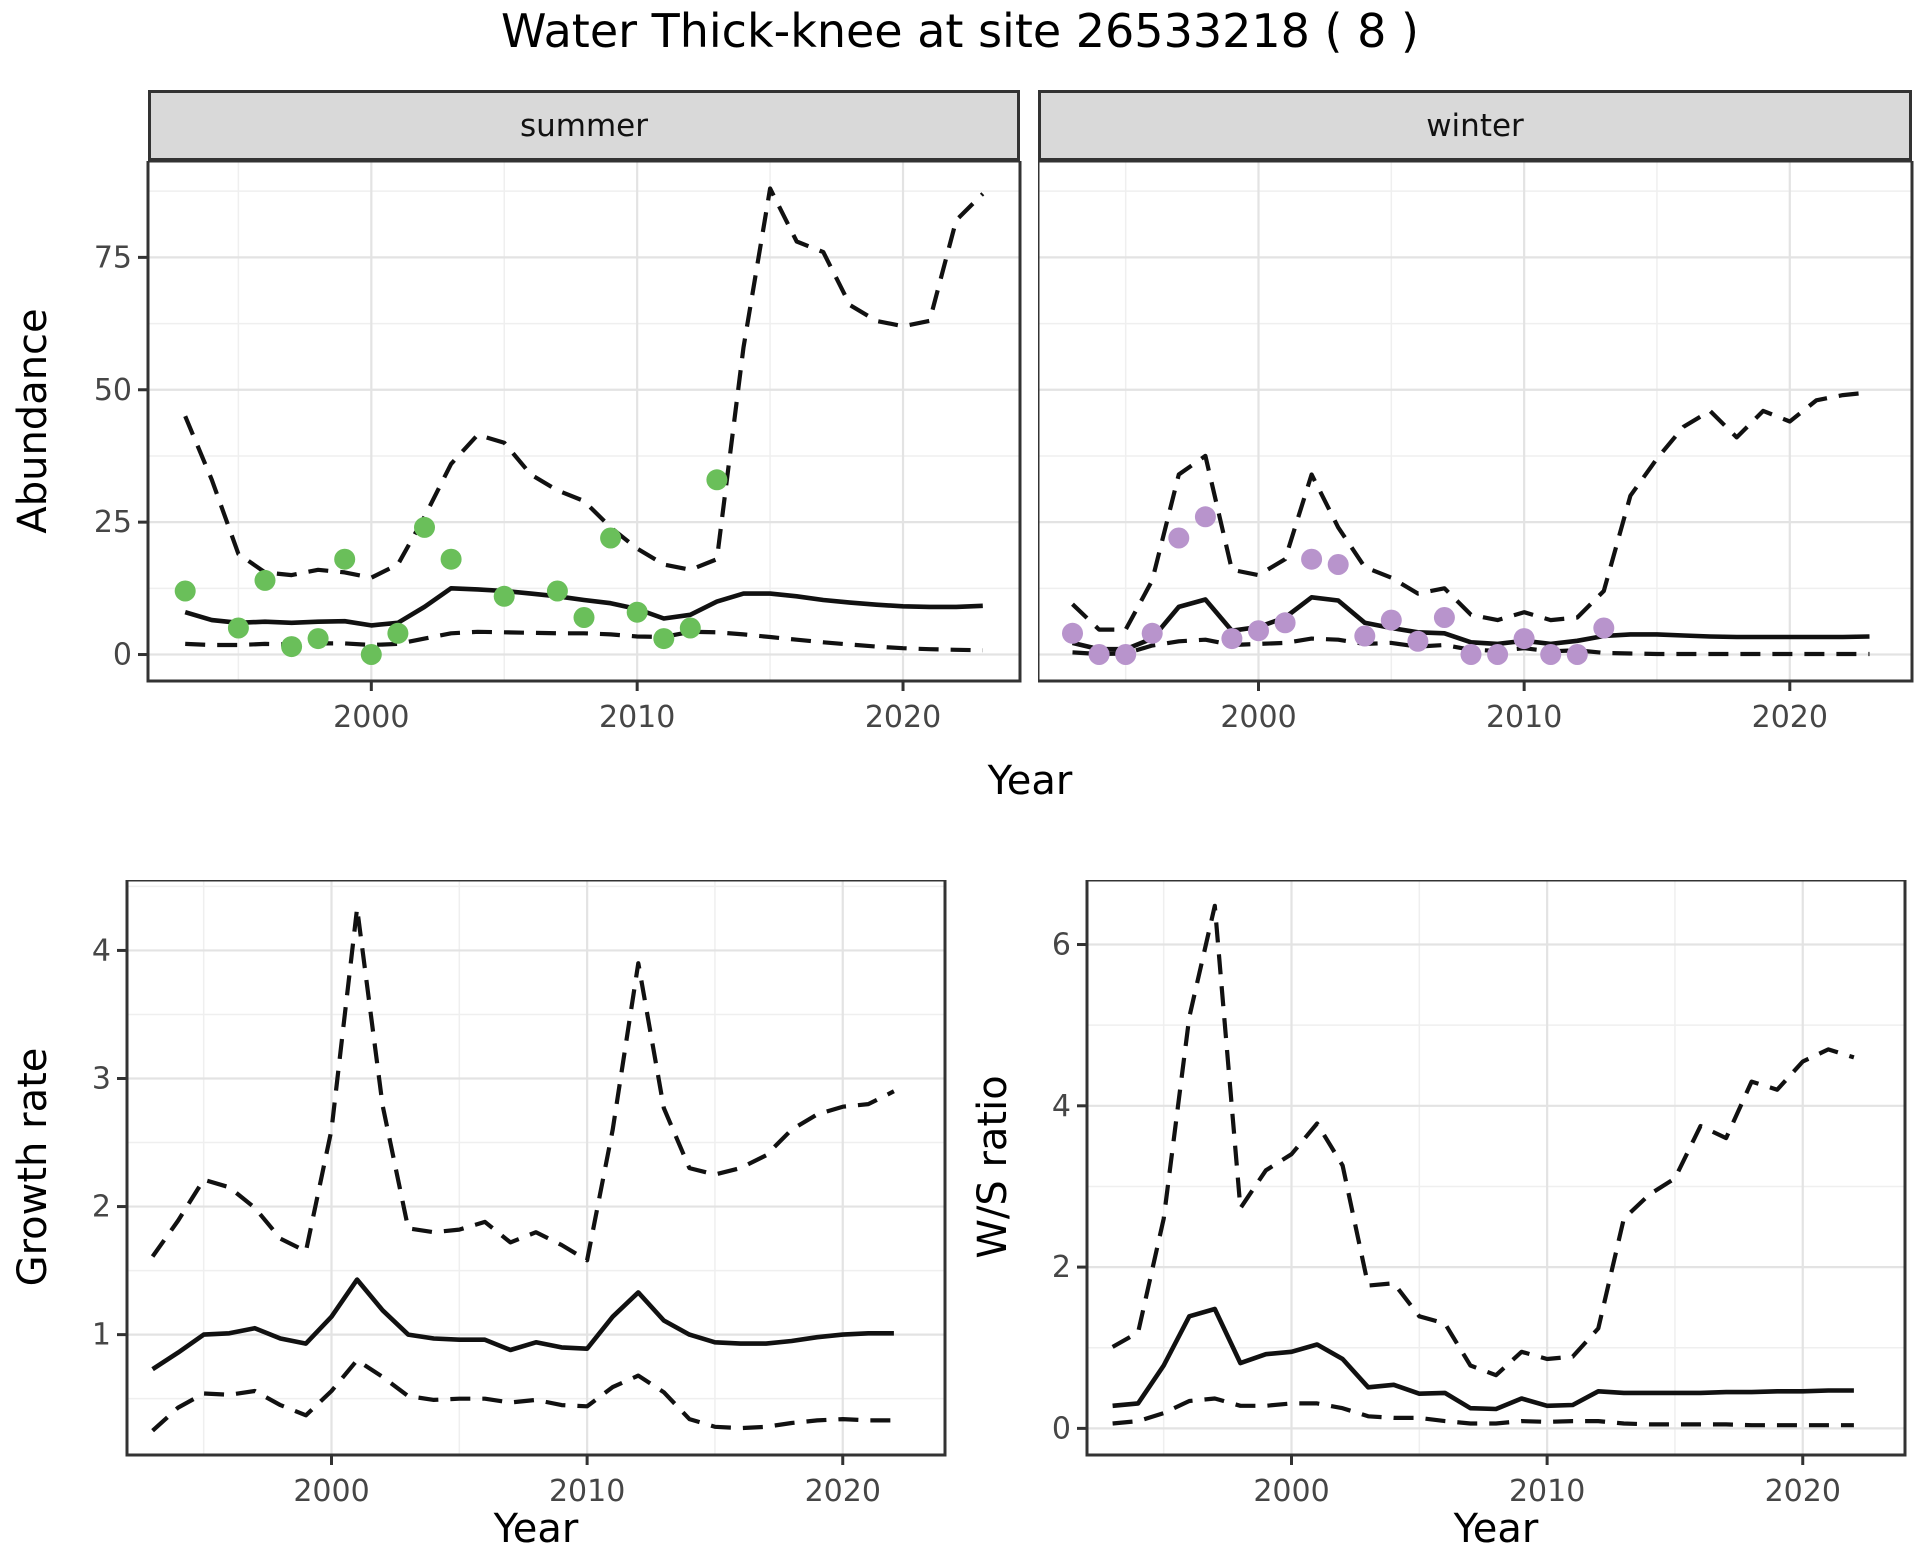 The height and width of the screenshot is (1560, 1920). What do you see at coordinates (101, 1335) in the screenshot?
I see `svg-text: 1` at bounding box center [101, 1335].